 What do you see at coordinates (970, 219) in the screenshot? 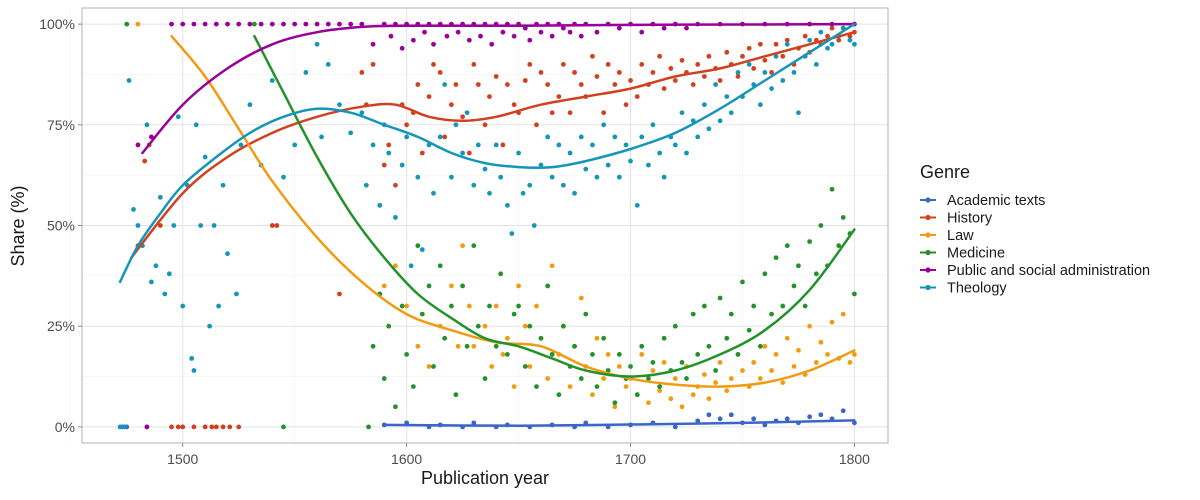
I see `legend-label: History` at bounding box center [970, 219].